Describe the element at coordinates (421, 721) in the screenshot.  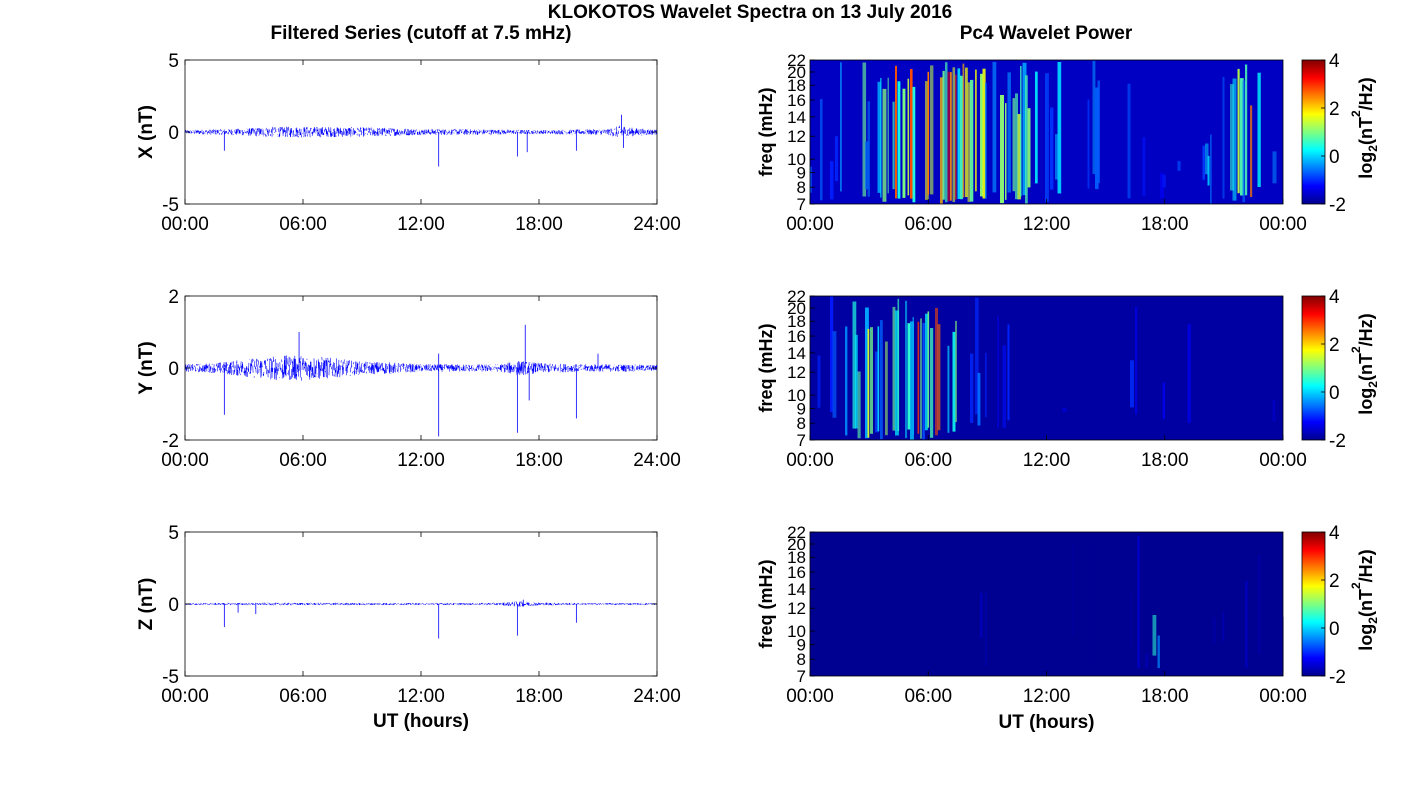
I see `x-axis-label: UT (hours)` at that location.